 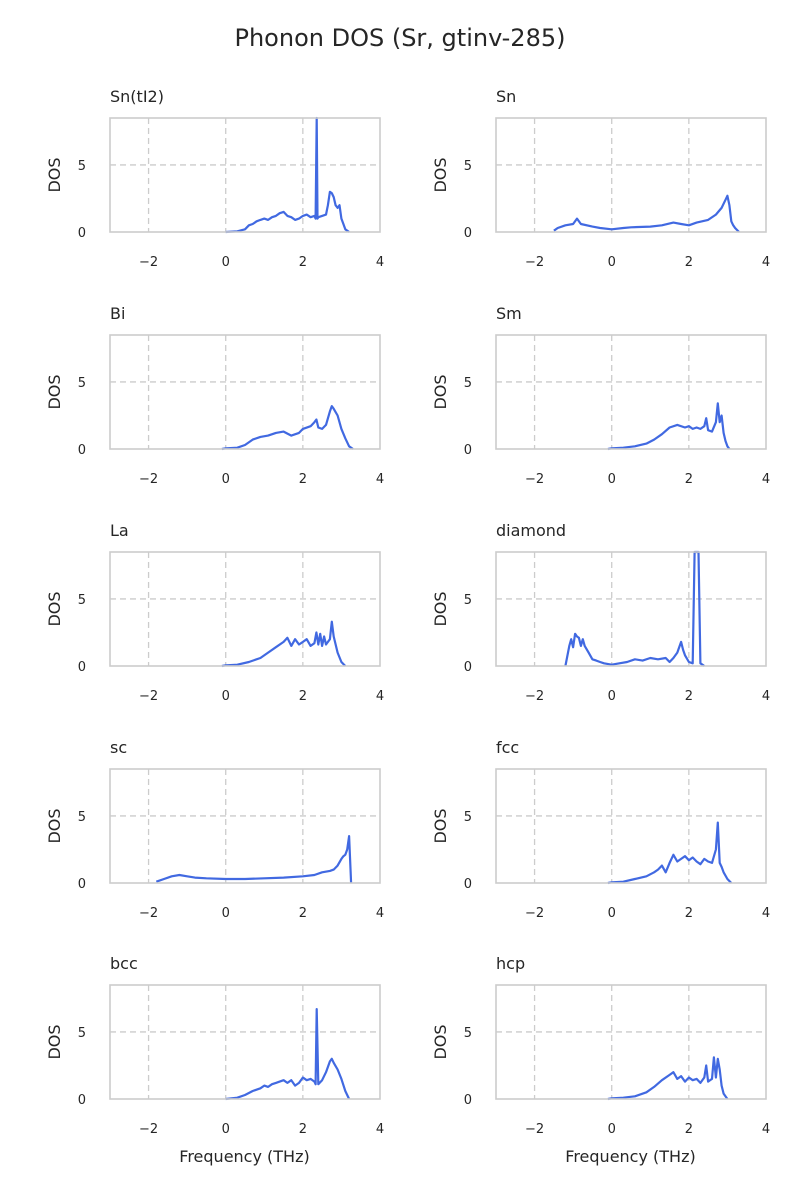 I want to click on subplot-panel: −2 0 2 4 0 5 Sn DOS, so click(x=600, y=178).